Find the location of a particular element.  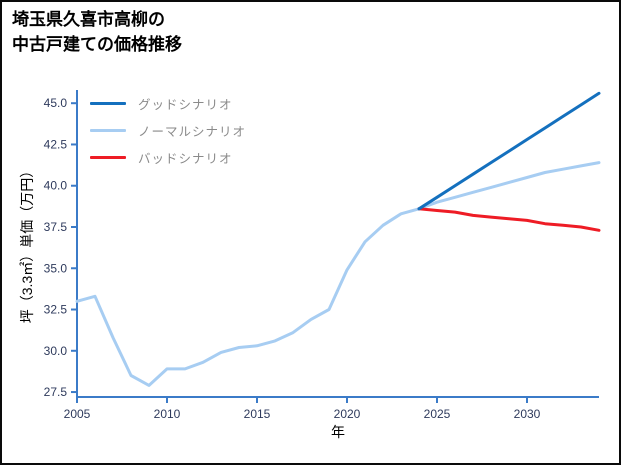

y-tick-label: 45.0 is located at coordinates (56, 103).